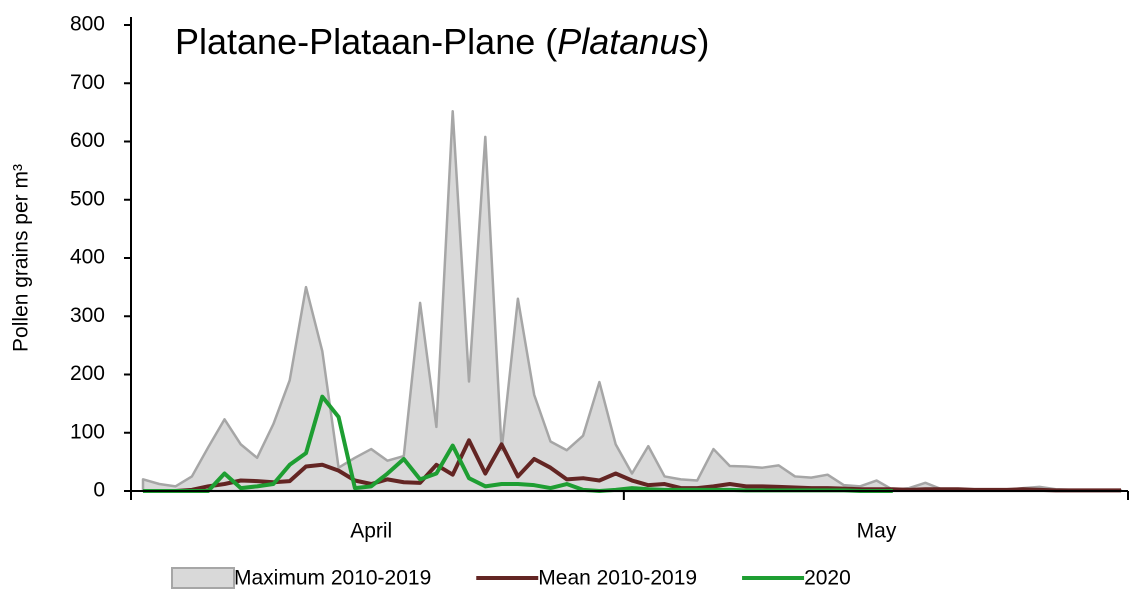 This screenshot has width=1129, height=594. I want to click on y-tick-label: 700, so click(87, 82).